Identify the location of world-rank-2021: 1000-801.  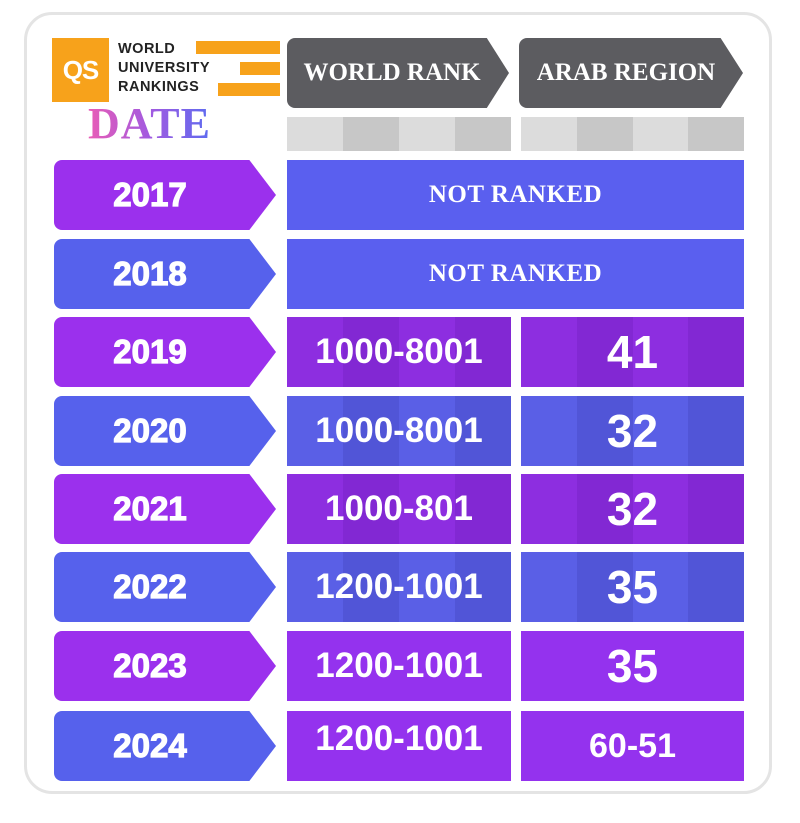
(399, 509).